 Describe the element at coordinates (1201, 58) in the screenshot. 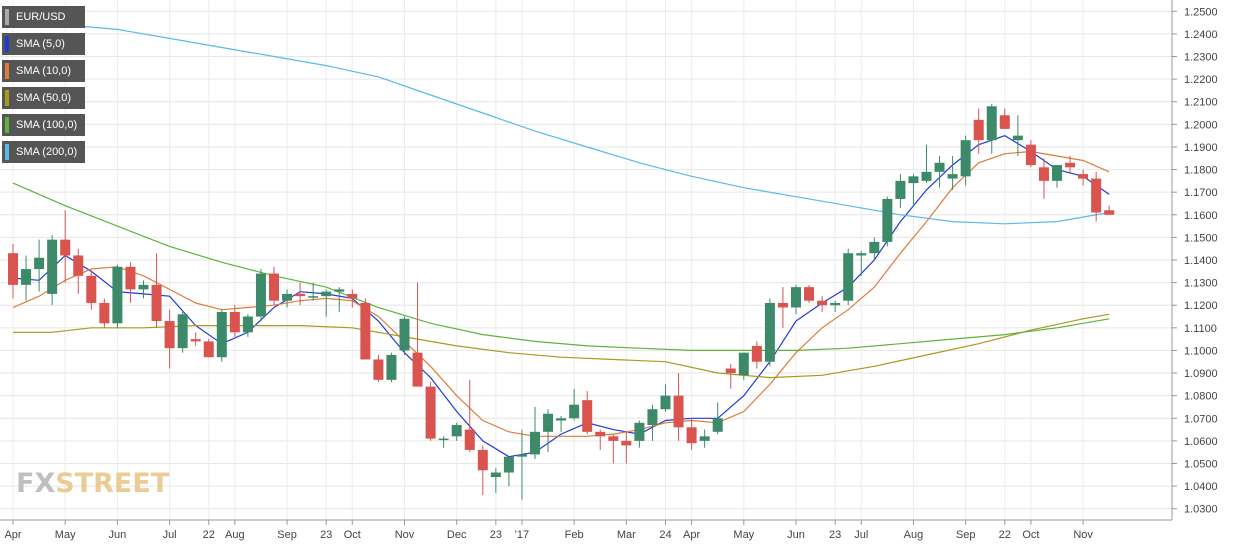

I see `y-tick-label: 1.2300` at that location.